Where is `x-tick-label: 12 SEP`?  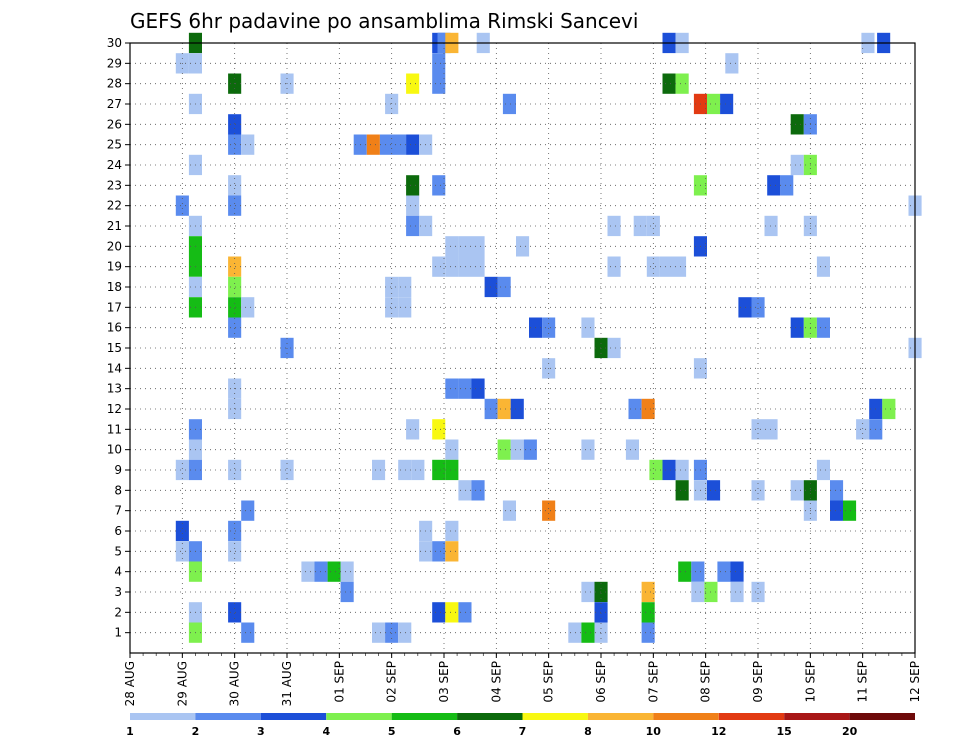
x-tick-label: 12 SEP is located at coordinates (915, 682).